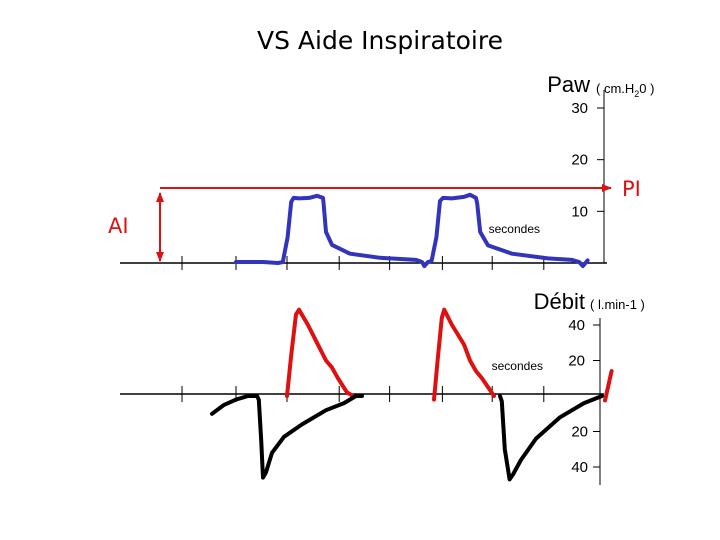  I want to click on pressure-trace, so click(412, 230).